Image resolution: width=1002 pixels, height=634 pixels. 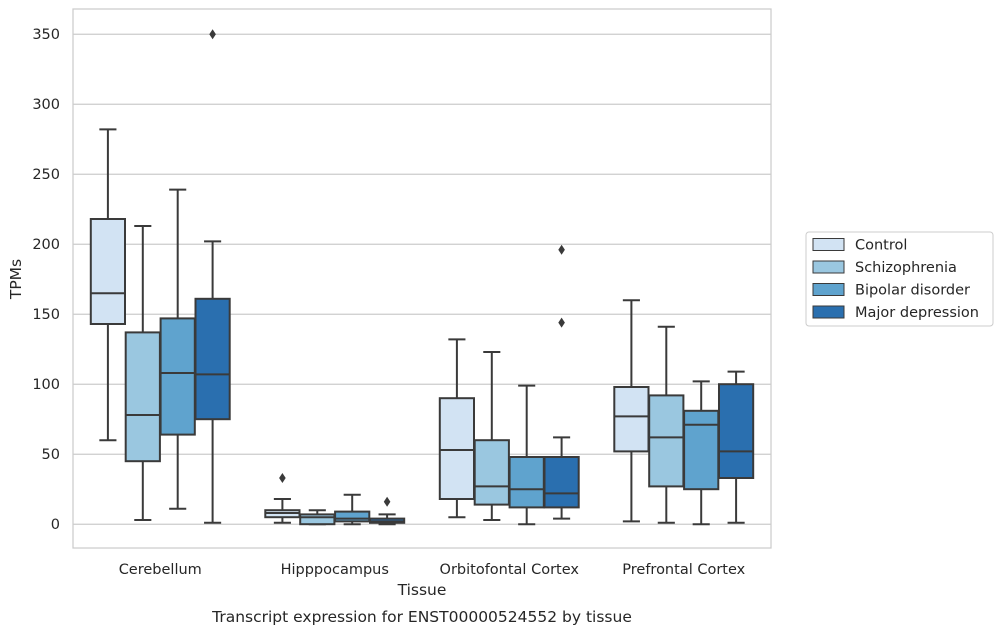 I want to click on x-tick-label: Cerebellum, so click(x=160, y=570).